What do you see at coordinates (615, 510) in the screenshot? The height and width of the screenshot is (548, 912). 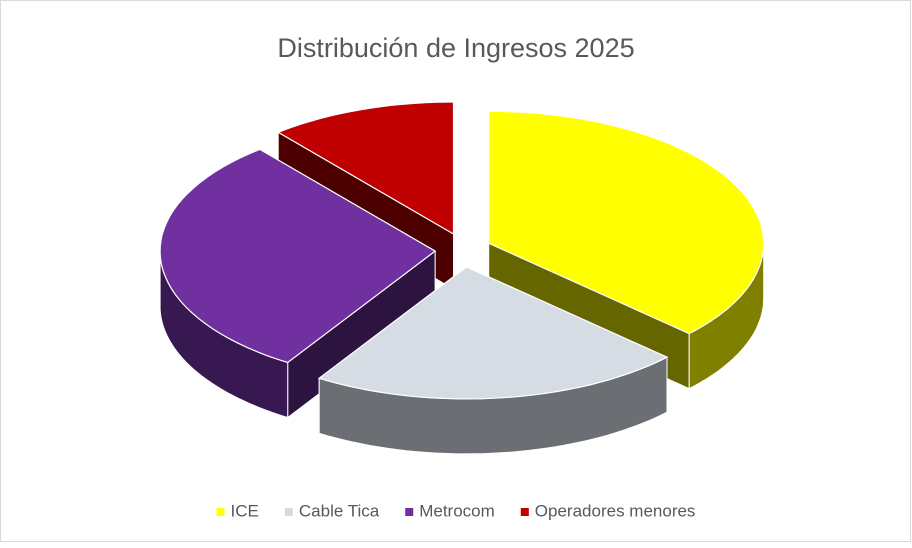 I see `legend-label: Operadores menores` at bounding box center [615, 510].